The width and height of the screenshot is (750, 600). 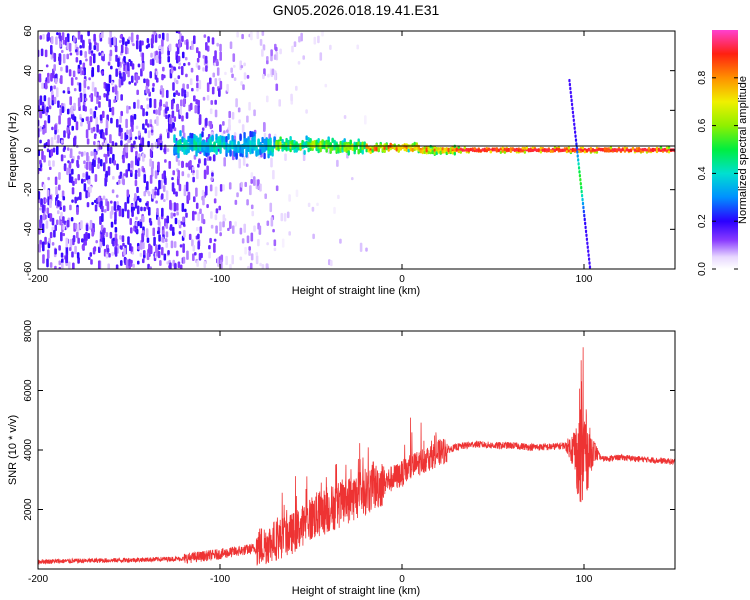 What do you see at coordinates (743, 150) in the screenshot?
I see `colorbar-label: Normalized spectral amplitude` at bounding box center [743, 150].